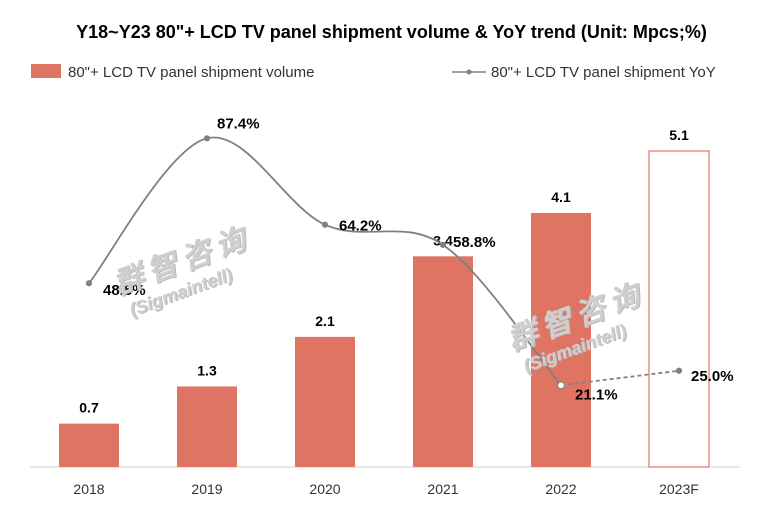  I want to click on bar-2018, so click(89, 445).